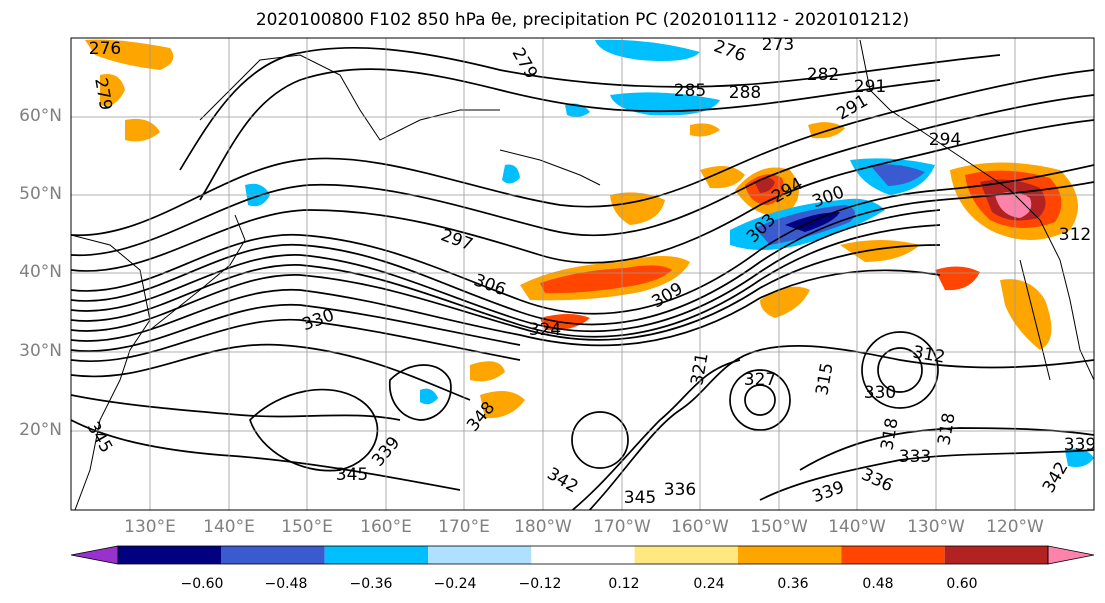 The image size is (1105, 603). Describe the element at coordinates (1080, 445) in the screenshot. I see `contour-value-label: 339` at that location.